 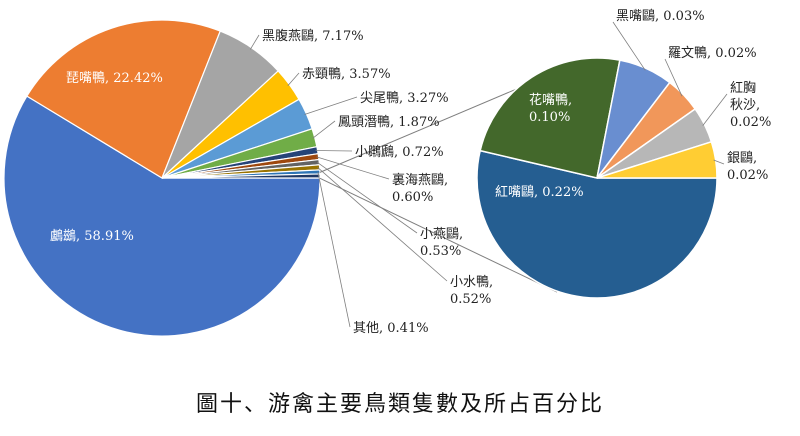 I want to click on main-label-6: 鳳頭潛鴨, 1.87%, so click(x=389, y=122).